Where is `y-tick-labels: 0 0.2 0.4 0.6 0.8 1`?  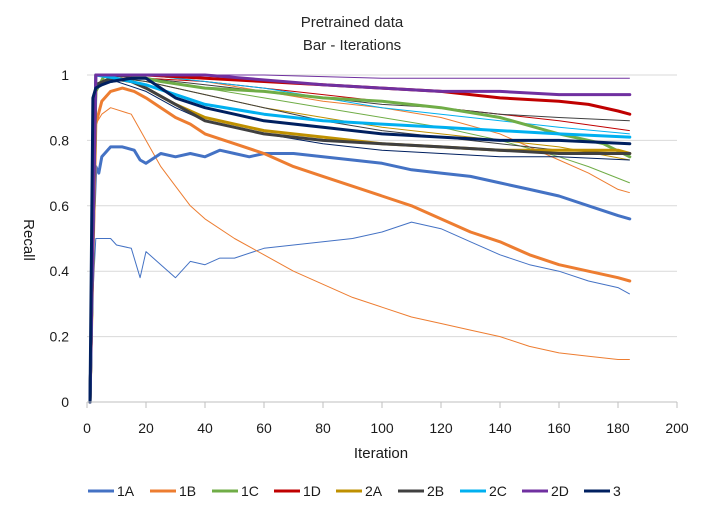 y-tick-labels: 0 0.2 0.4 0.6 0.8 1 is located at coordinates (60, 238).